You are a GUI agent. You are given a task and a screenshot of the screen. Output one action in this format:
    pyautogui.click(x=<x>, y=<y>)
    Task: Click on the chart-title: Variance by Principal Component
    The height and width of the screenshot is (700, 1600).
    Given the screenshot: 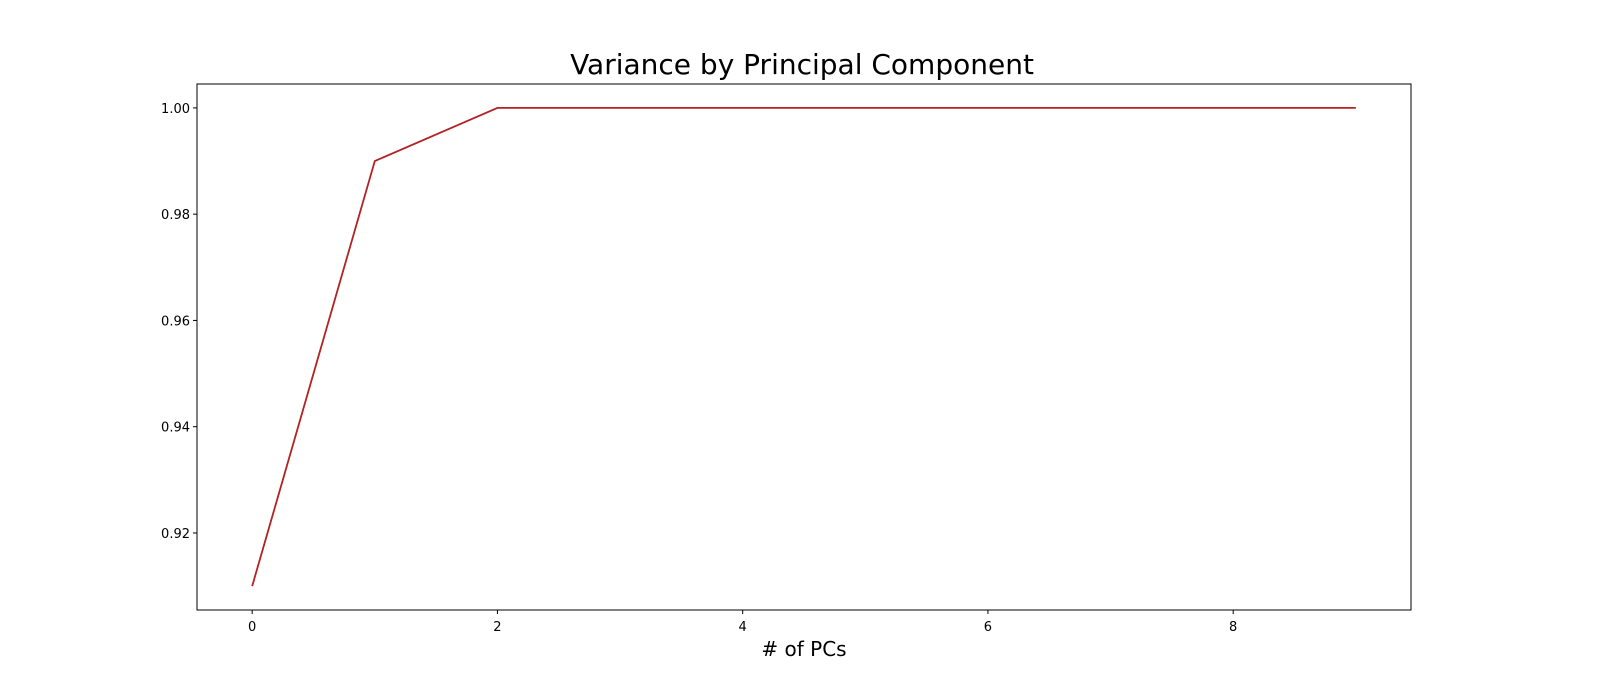 What is the action you would take?
    pyautogui.click(x=802, y=64)
    